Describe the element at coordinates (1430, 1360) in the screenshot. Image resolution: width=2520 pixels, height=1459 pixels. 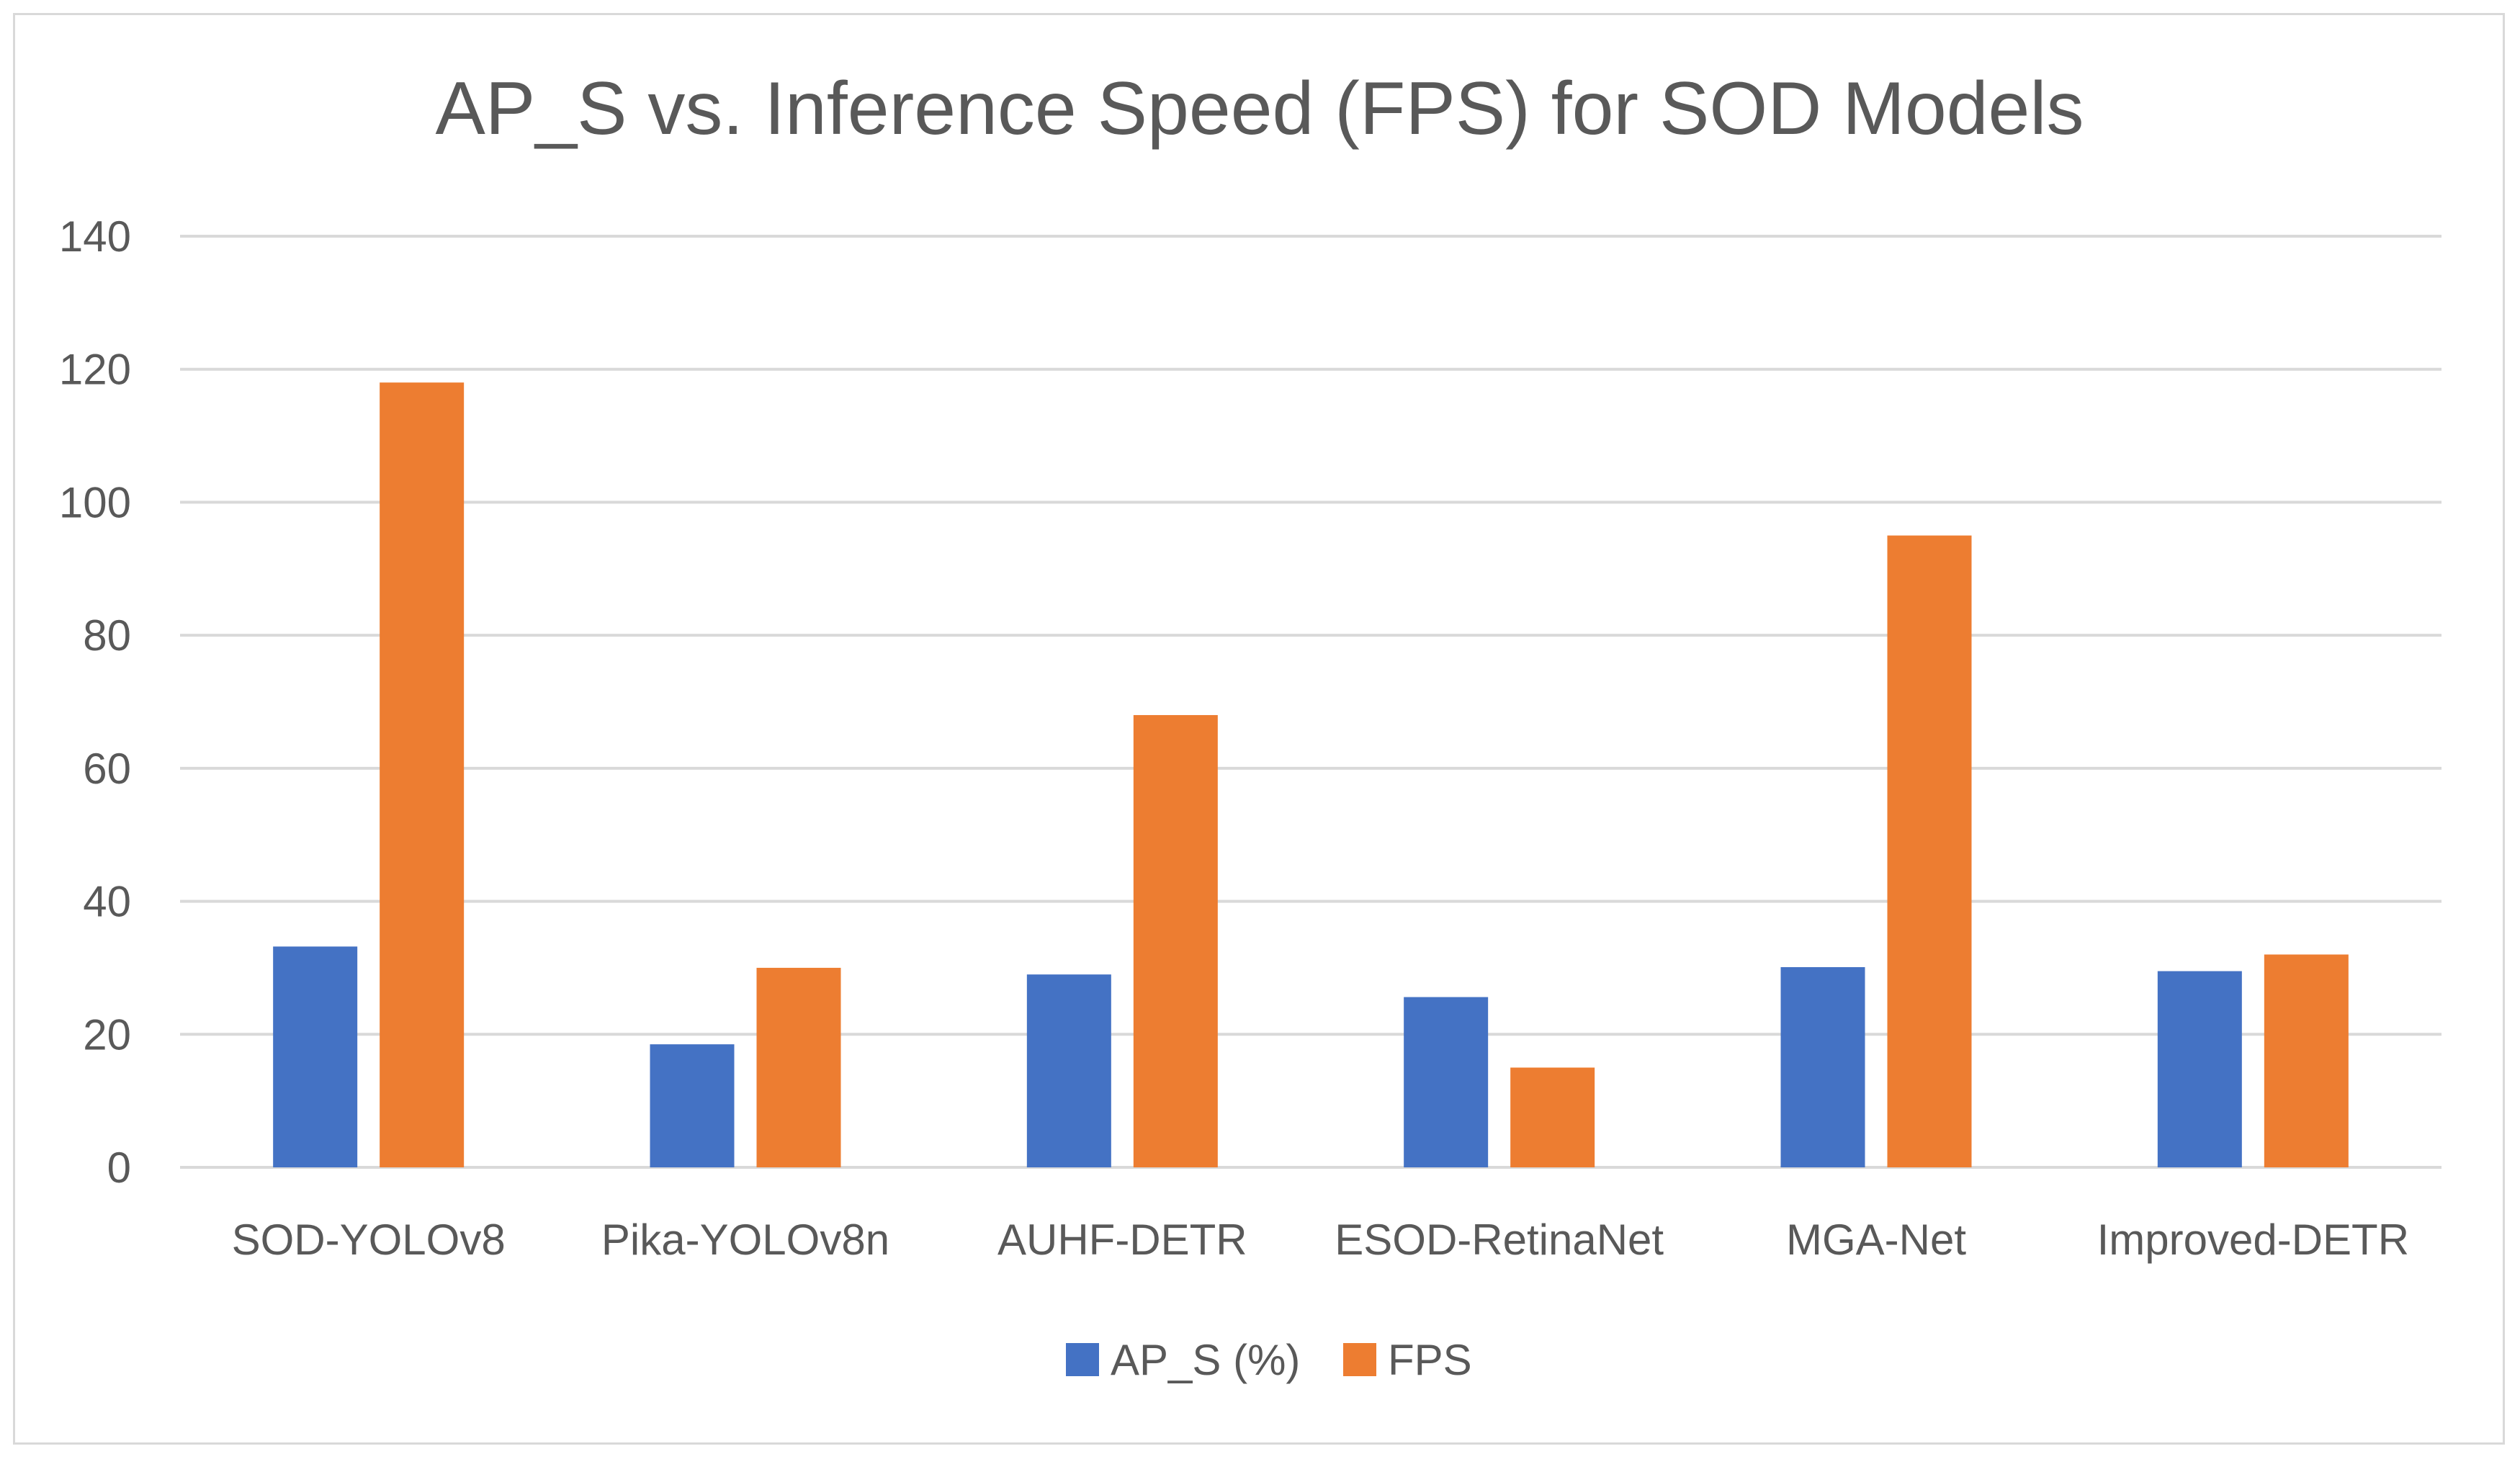
I see `legend-label-fps: FPS` at that location.